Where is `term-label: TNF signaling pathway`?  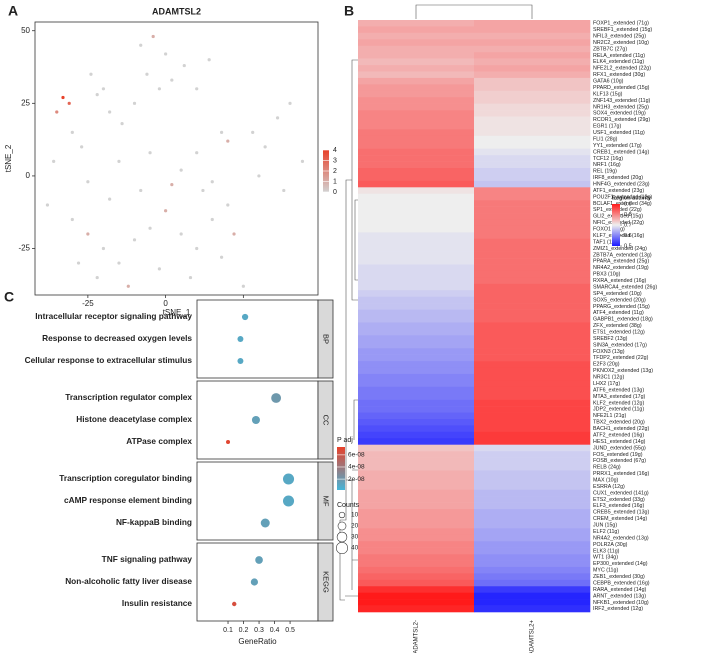 term-label: TNF signaling pathway is located at coordinates (147, 559).